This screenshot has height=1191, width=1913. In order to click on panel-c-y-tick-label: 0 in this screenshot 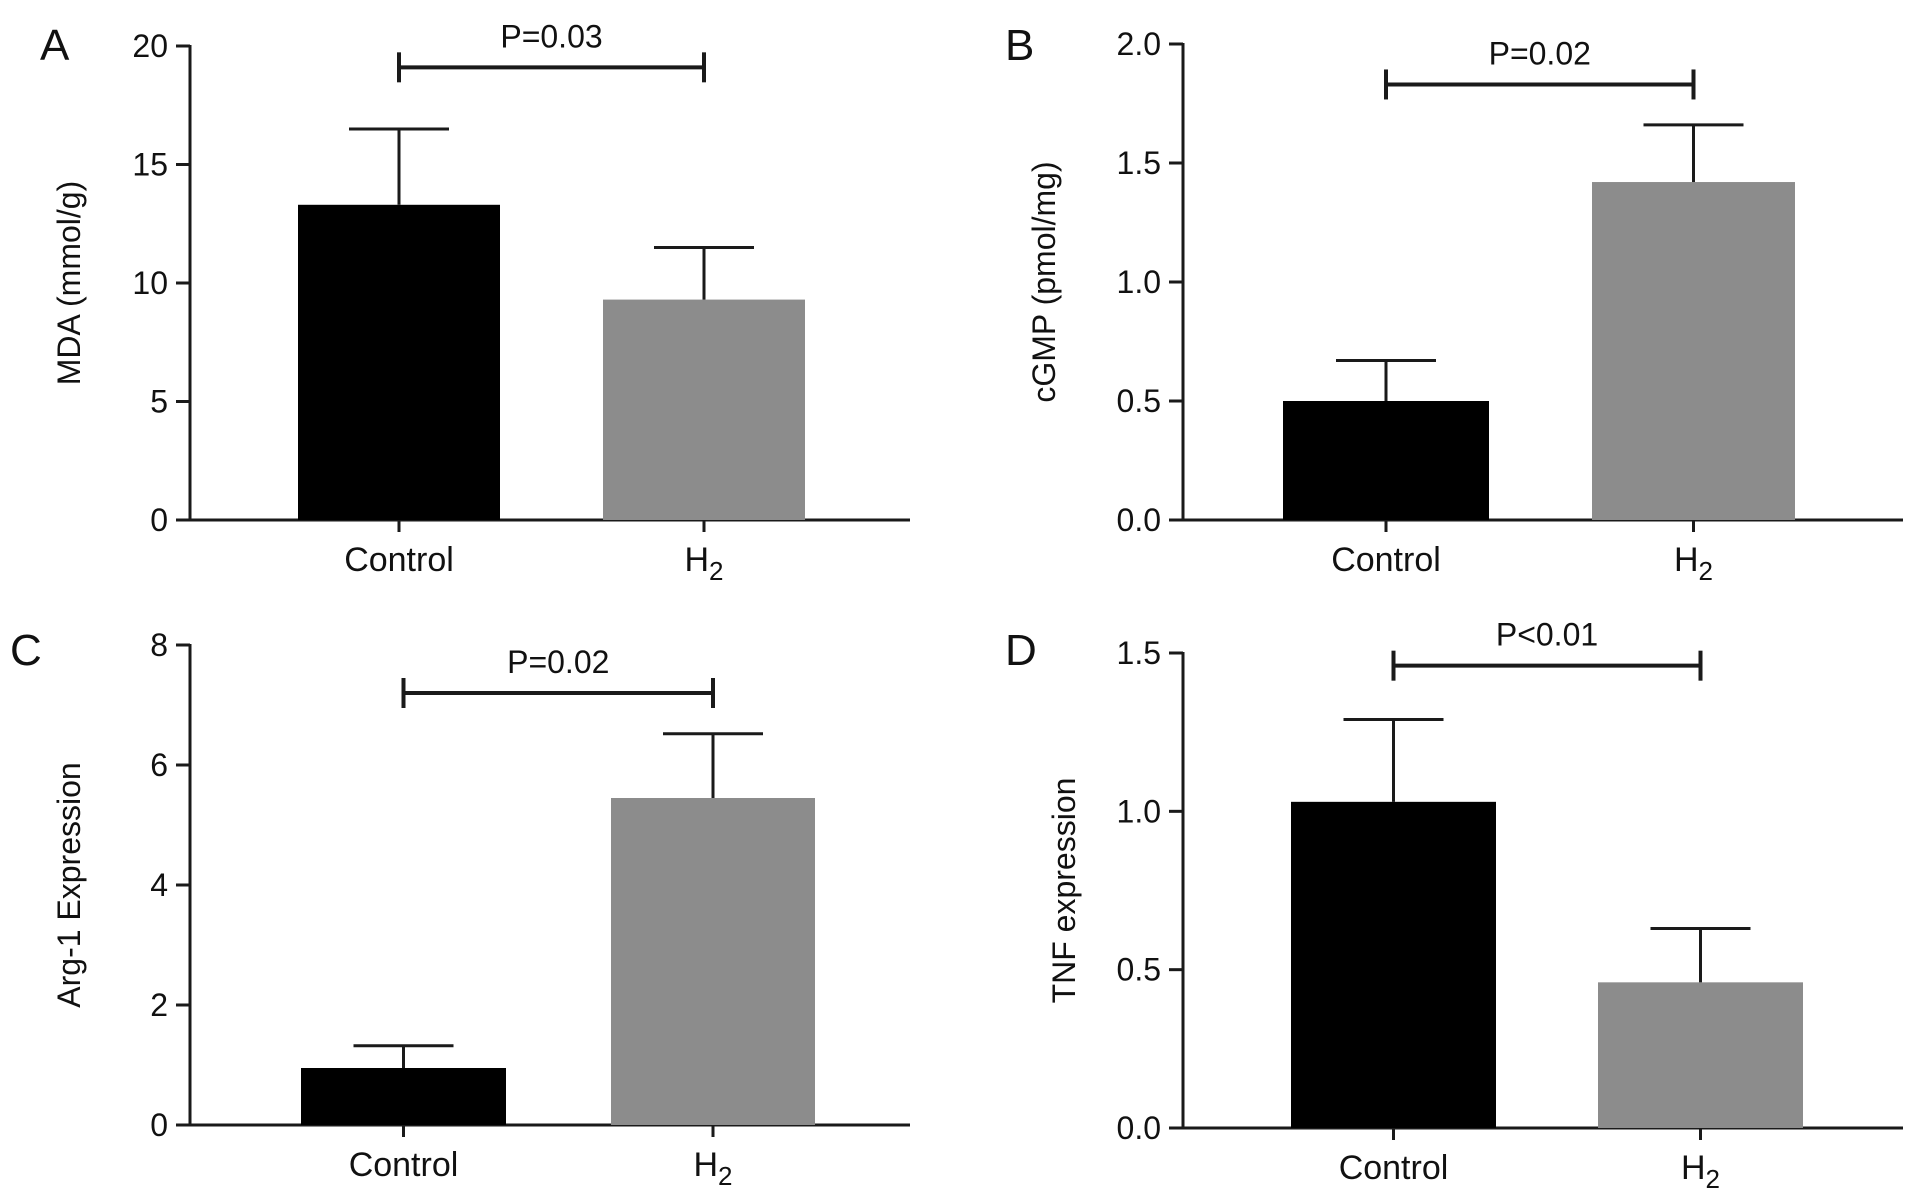, I will do `click(159, 1125)`.